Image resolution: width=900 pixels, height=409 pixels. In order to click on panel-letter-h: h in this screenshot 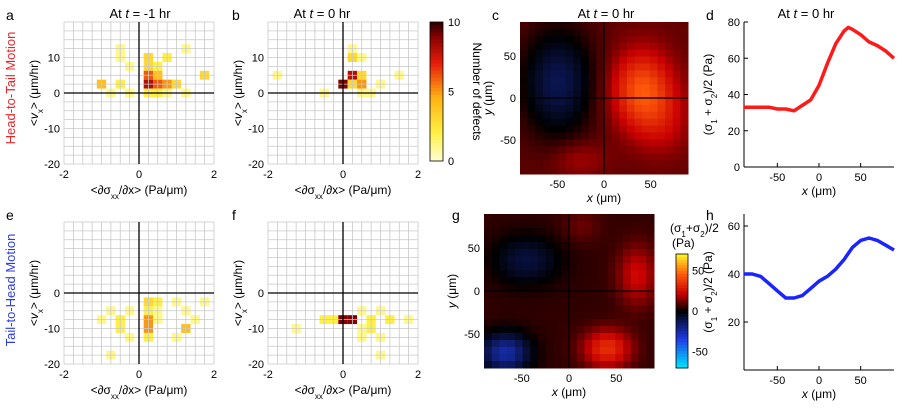, I will do `click(710, 215)`.